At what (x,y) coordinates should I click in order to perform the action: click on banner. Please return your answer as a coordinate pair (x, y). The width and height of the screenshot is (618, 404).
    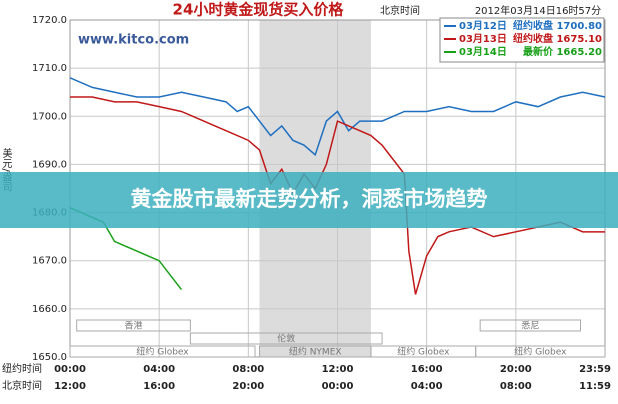
    Looking at the image, I should click on (309, 200).